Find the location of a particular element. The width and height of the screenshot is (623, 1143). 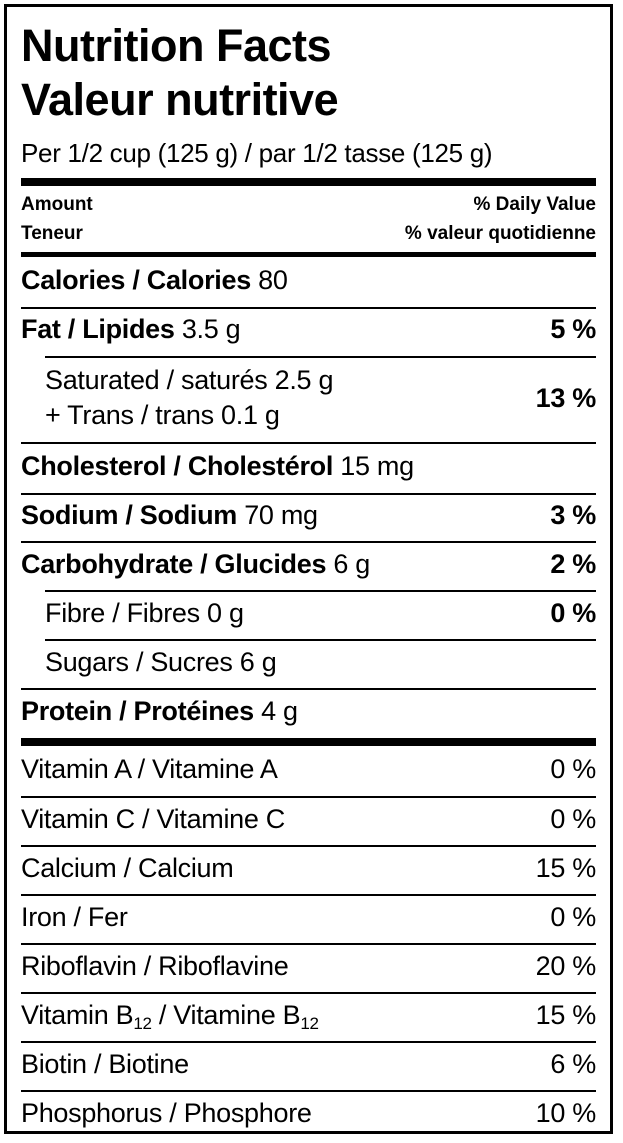

vitamin-a-dv: 0 % is located at coordinates (573, 769).